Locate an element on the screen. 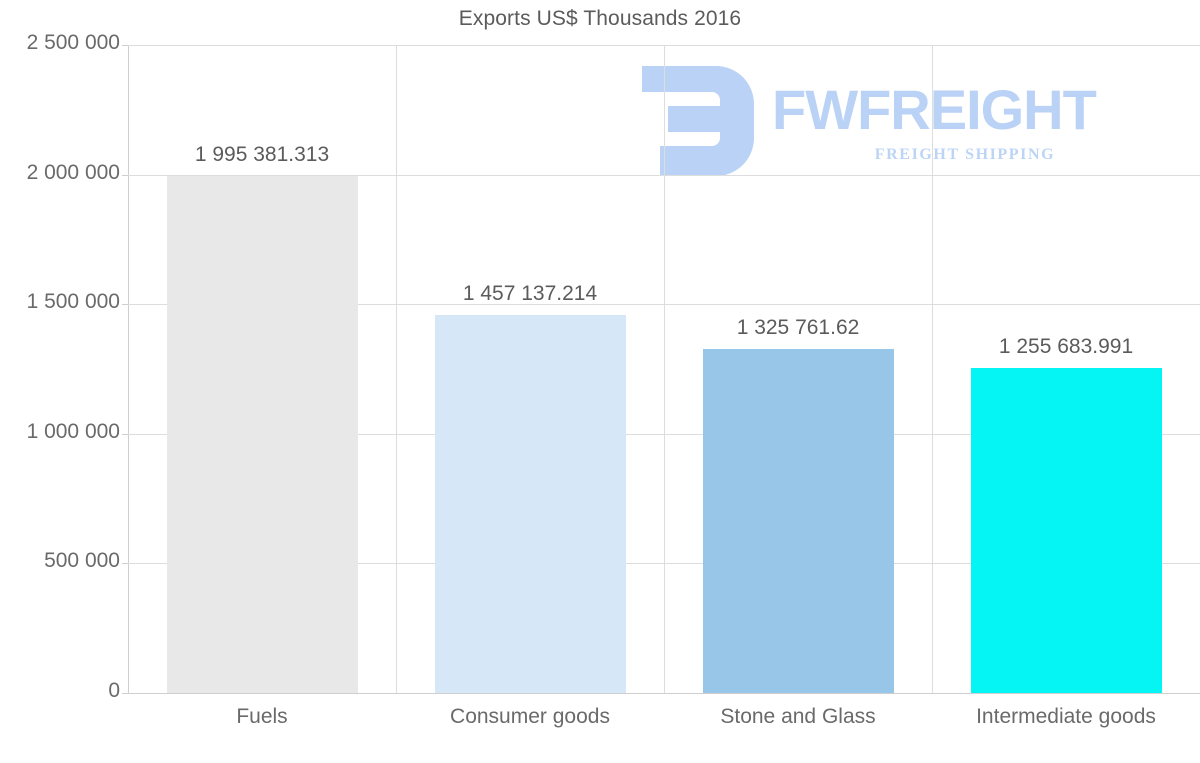 The height and width of the screenshot is (763, 1200). y-axis-tick-label: 2 000 000 is located at coordinates (73, 172).